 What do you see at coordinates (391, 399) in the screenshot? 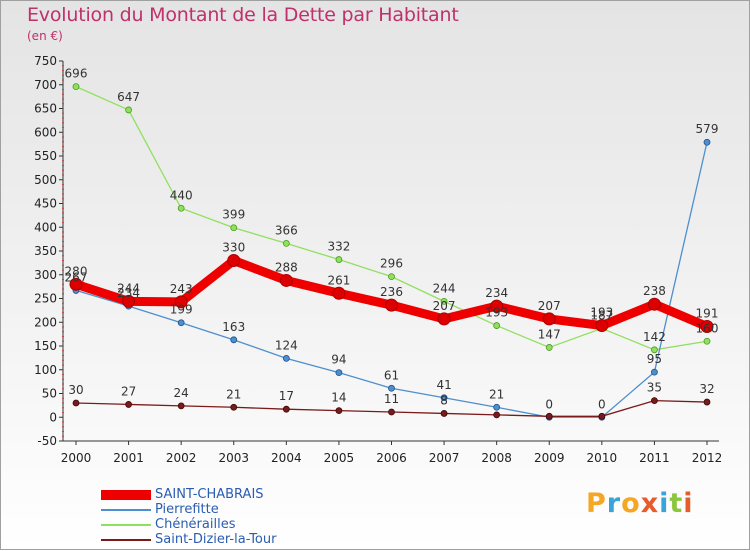
I see `data-label-saint-dizier-la-tour: 11` at bounding box center [391, 399].